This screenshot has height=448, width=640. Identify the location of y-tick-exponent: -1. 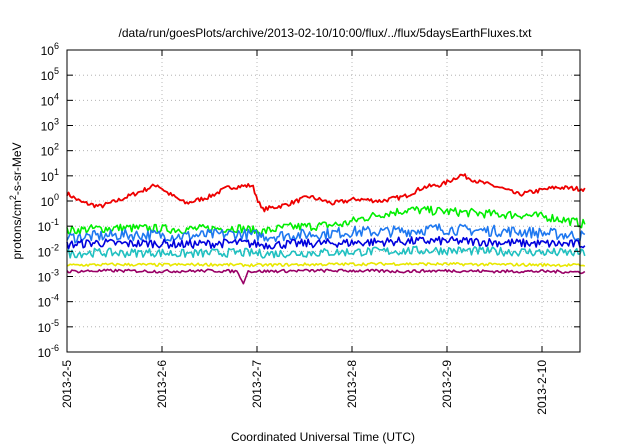
(55, 222).